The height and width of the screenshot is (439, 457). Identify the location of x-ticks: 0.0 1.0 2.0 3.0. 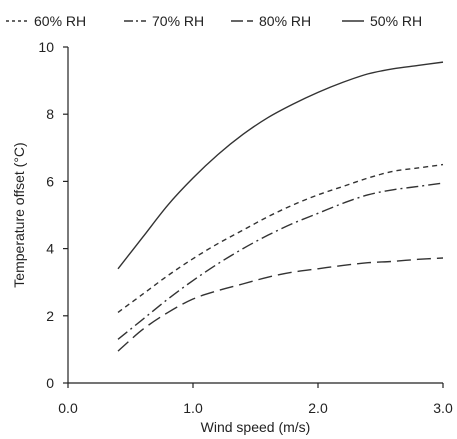
(255, 399).